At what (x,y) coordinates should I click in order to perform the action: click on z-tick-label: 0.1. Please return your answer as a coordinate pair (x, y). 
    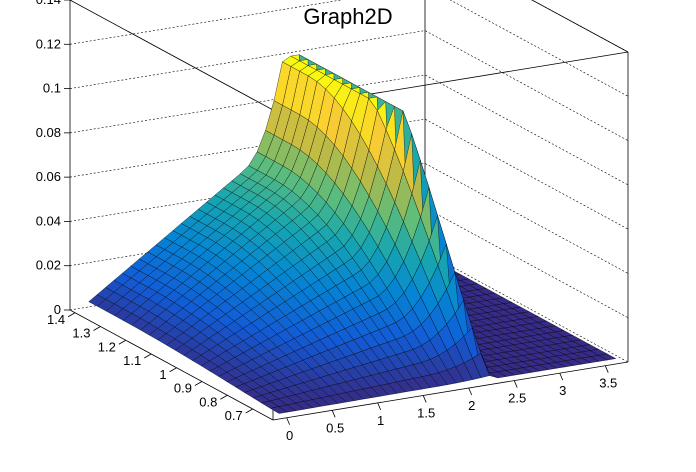
    Looking at the image, I should click on (52, 88).